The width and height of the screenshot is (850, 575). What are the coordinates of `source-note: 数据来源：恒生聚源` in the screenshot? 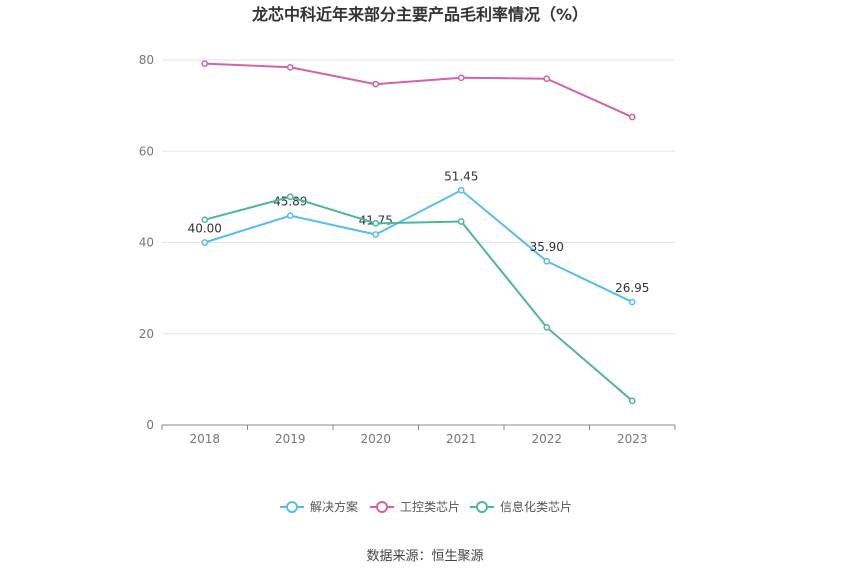 It's located at (424, 556).